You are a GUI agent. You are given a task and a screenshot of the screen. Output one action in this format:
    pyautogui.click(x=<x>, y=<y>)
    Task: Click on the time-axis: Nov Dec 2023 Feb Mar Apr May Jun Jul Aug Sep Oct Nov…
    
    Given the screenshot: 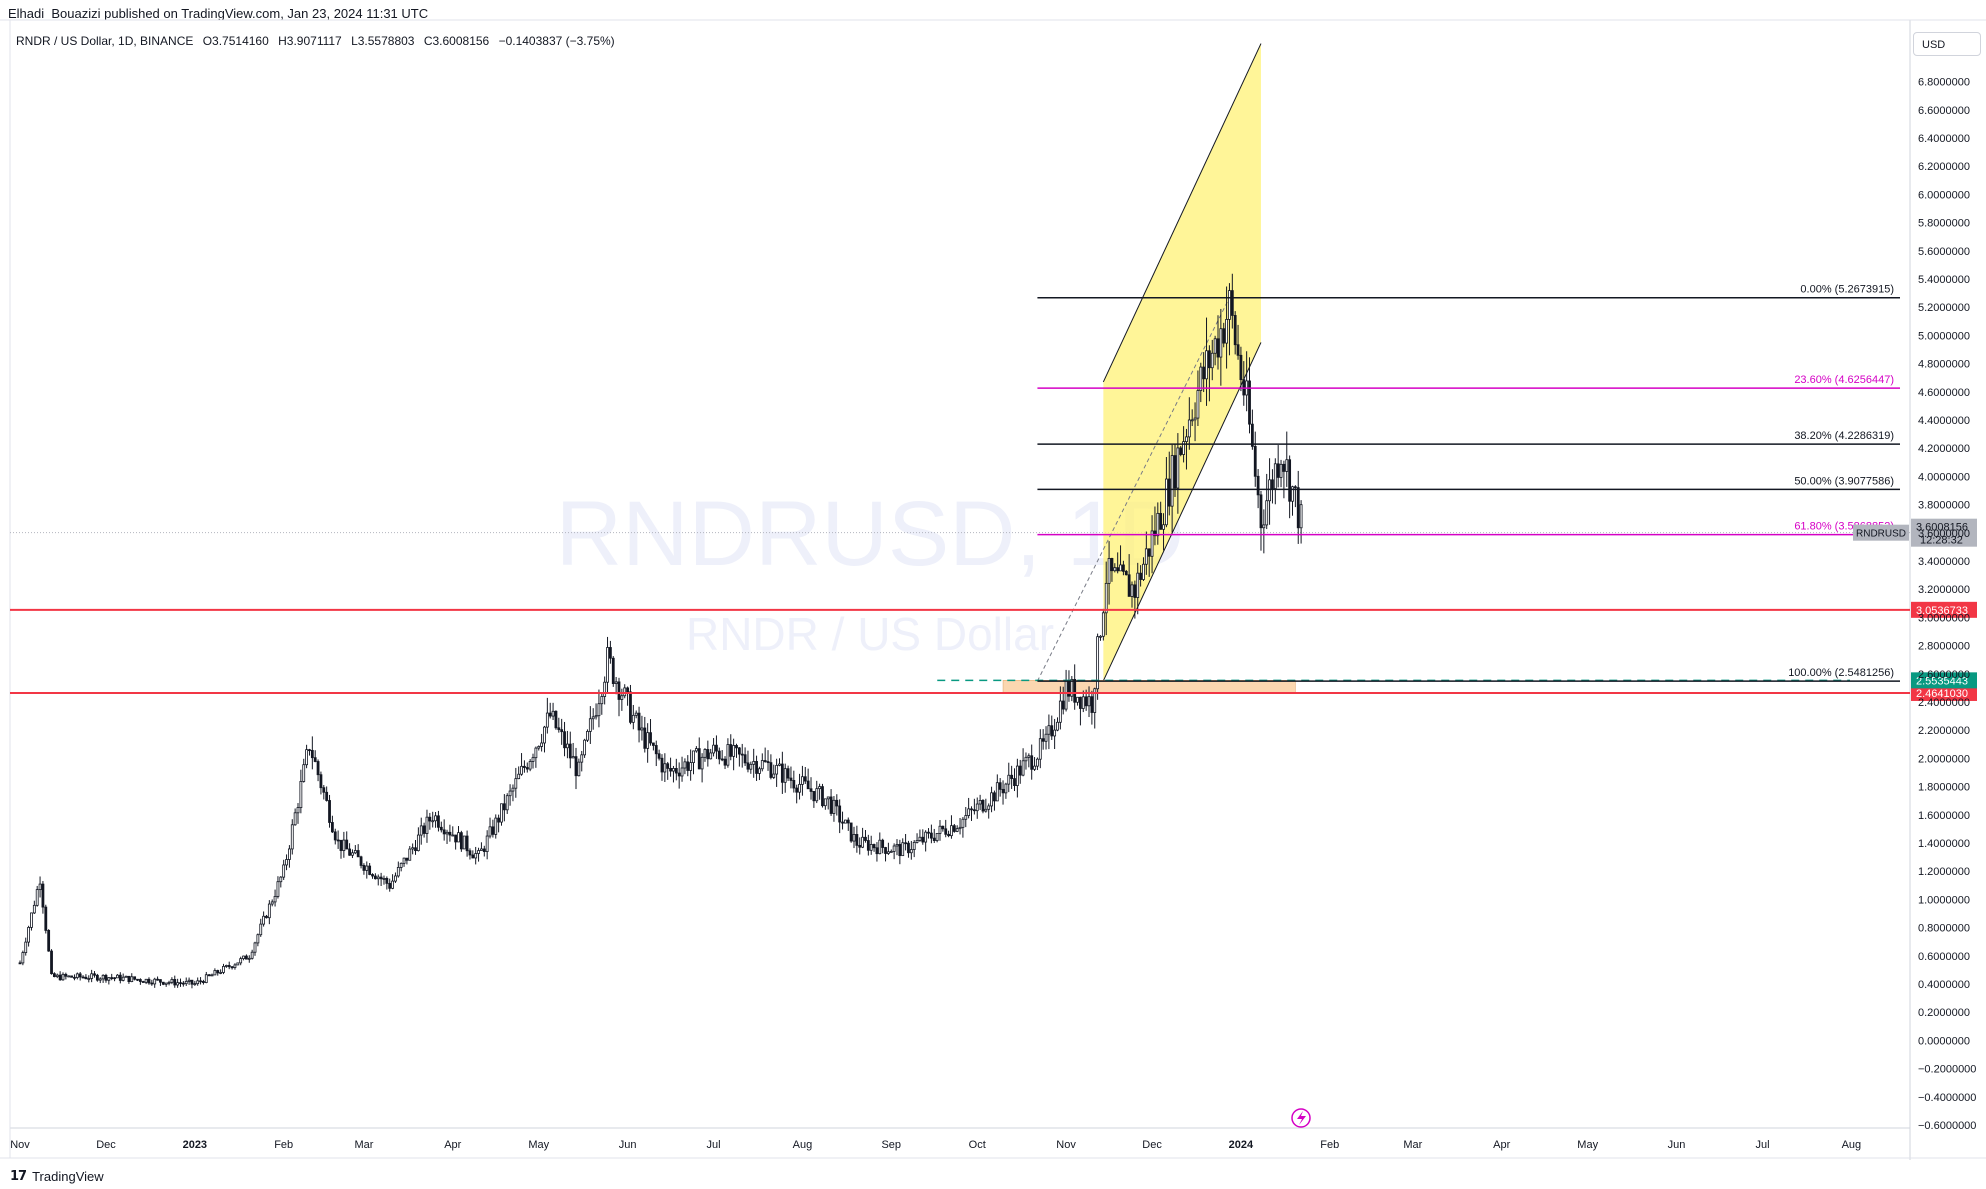 What is the action you would take?
    pyautogui.click(x=935, y=1145)
    